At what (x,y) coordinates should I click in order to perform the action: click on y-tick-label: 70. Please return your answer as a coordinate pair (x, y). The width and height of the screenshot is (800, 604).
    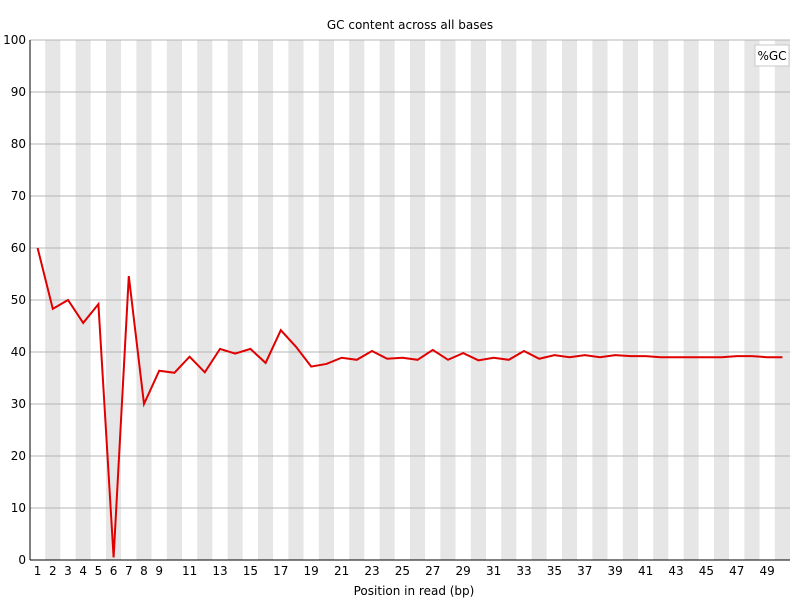
    Looking at the image, I should click on (18, 196).